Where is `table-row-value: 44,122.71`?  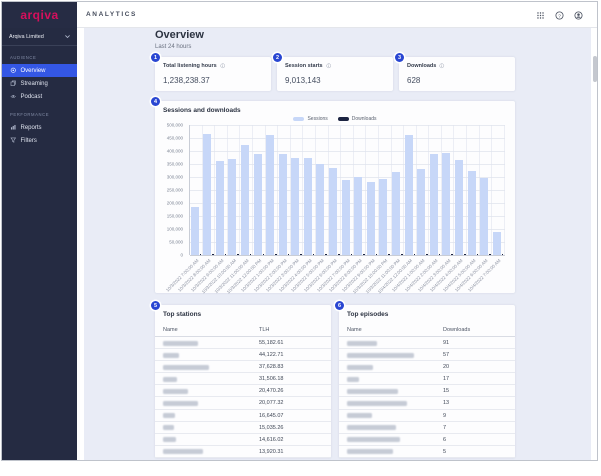
table-row-value: 44,122.71 is located at coordinates (271, 355).